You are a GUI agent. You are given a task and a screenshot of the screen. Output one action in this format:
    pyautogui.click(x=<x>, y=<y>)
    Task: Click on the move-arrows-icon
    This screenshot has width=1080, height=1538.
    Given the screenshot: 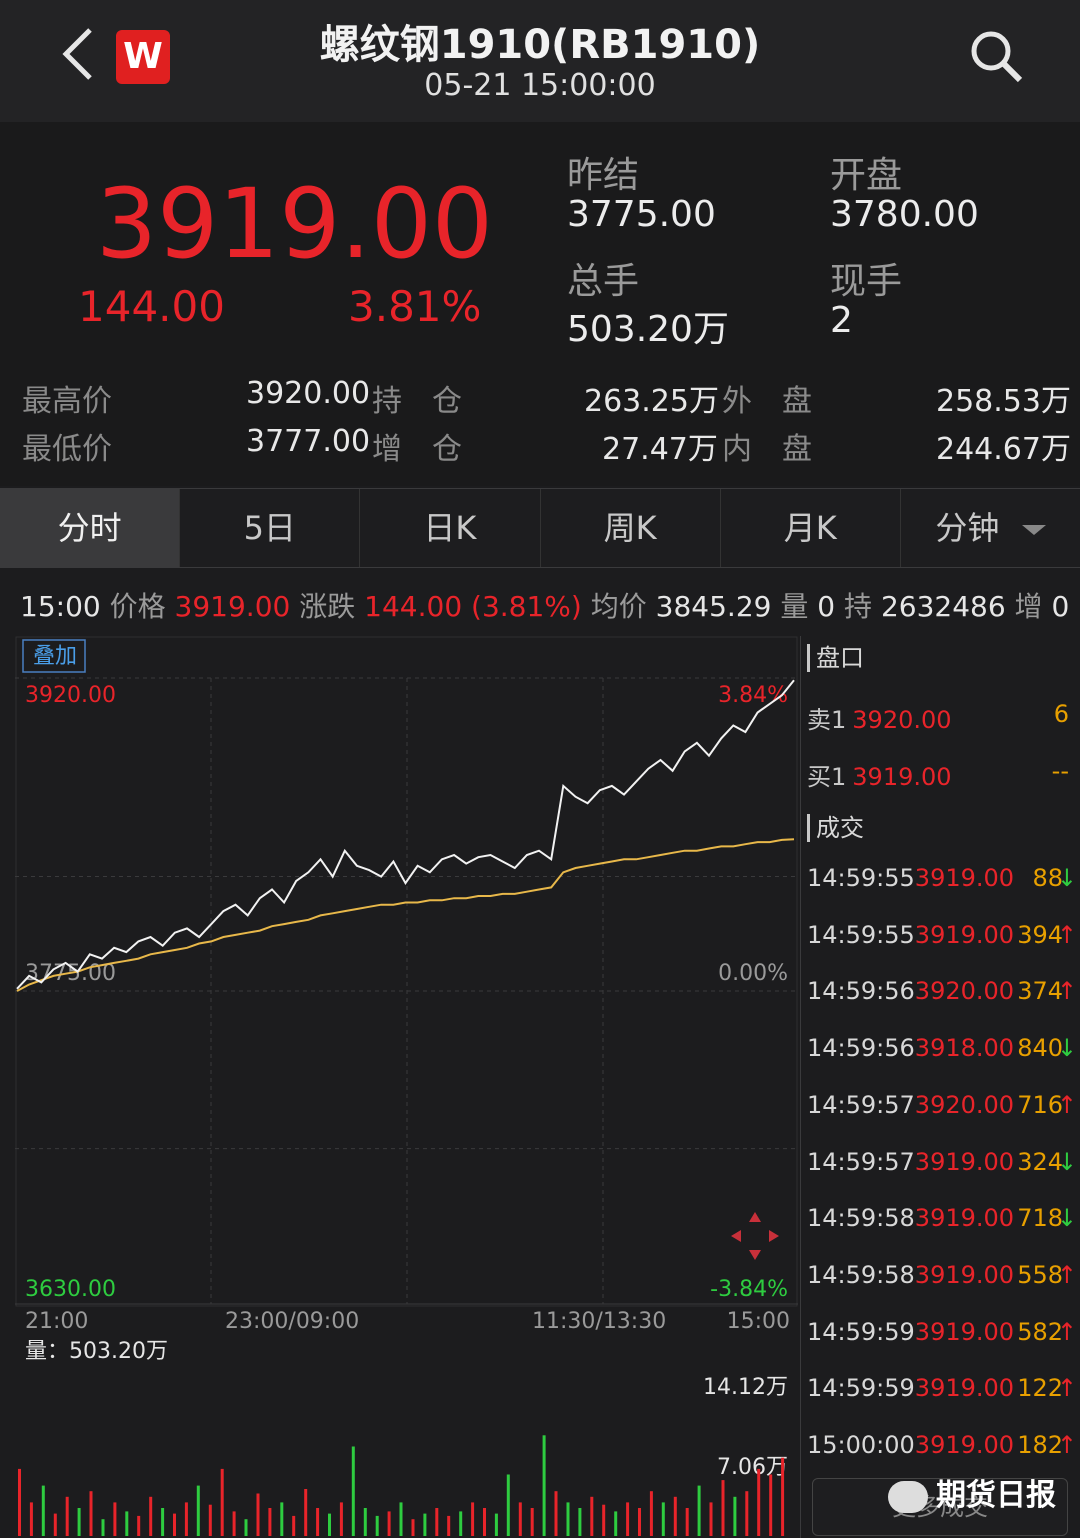 What is the action you would take?
    pyautogui.click(x=755, y=1236)
    